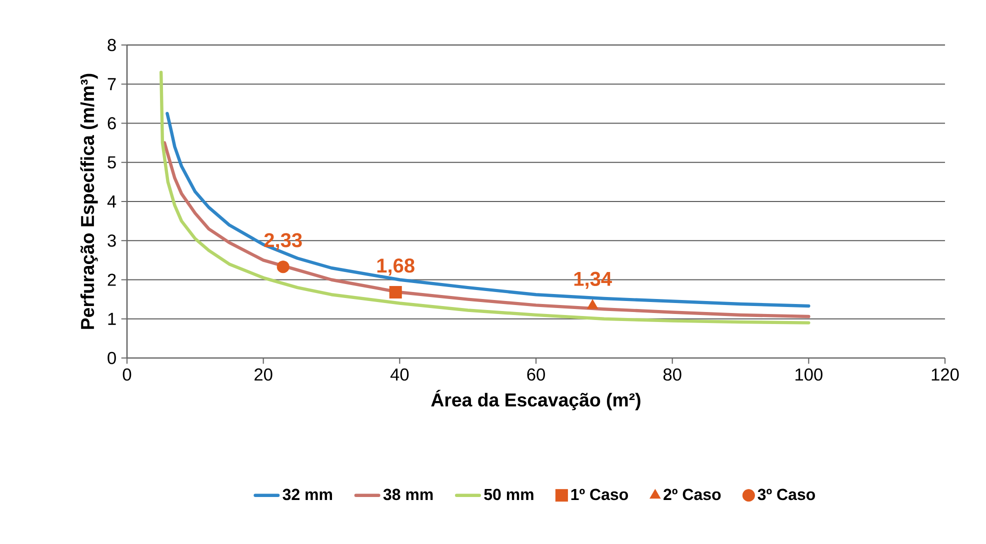 Image resolution: width=986 pixels, height=544 pixels. What do you see at coordinates (786, 494) in the screenshot?
I see `legend-label: 3º Caso` at bounding box center [786, 494].